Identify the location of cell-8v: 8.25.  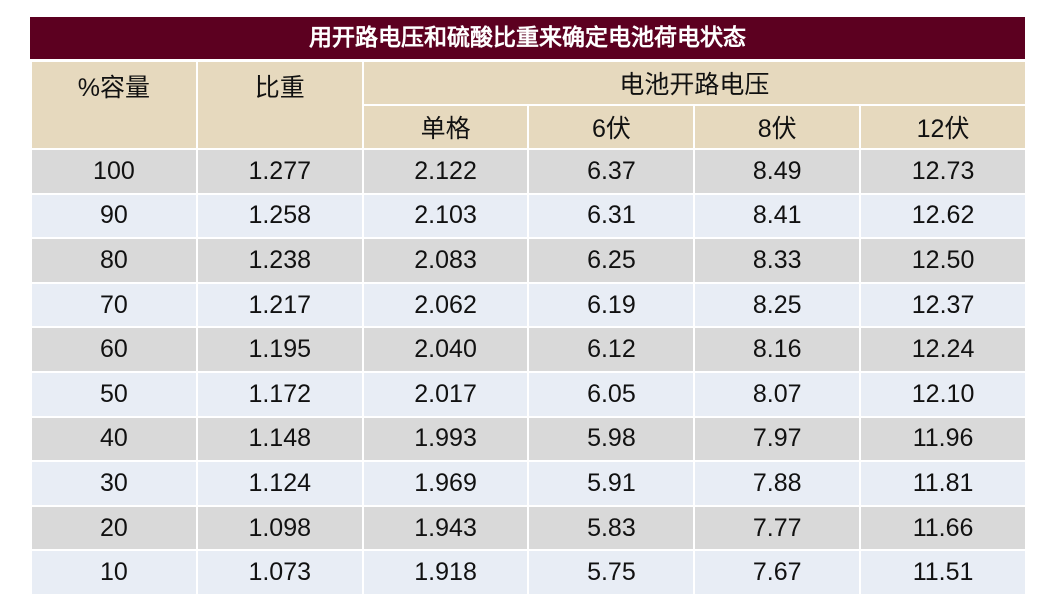
(777, 305).